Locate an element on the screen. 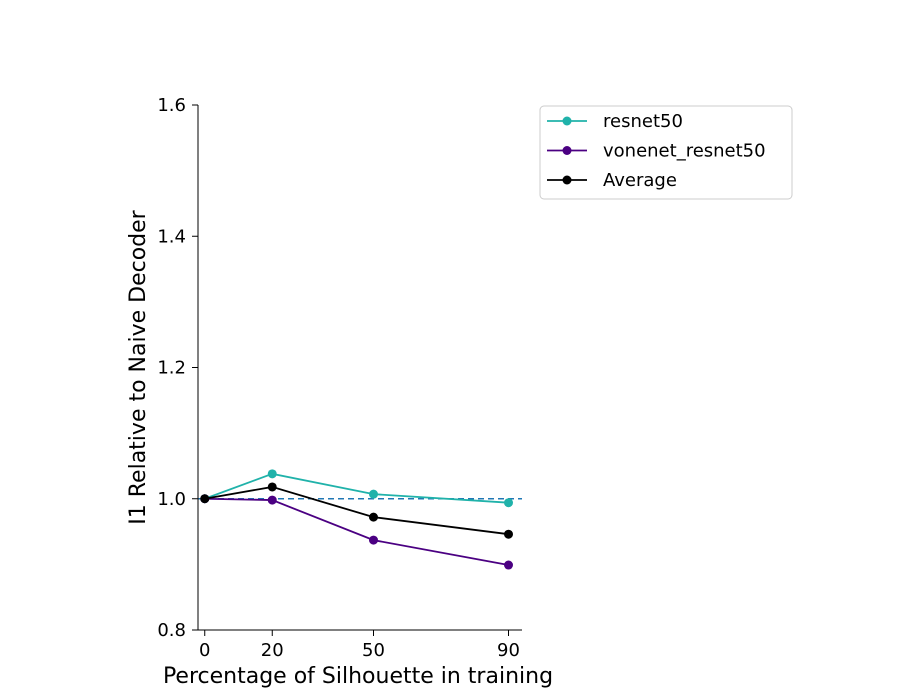 The height and width of the screenshot is (700, 900). y-tick-label: 1.6 is located at coordinates (171, 105).